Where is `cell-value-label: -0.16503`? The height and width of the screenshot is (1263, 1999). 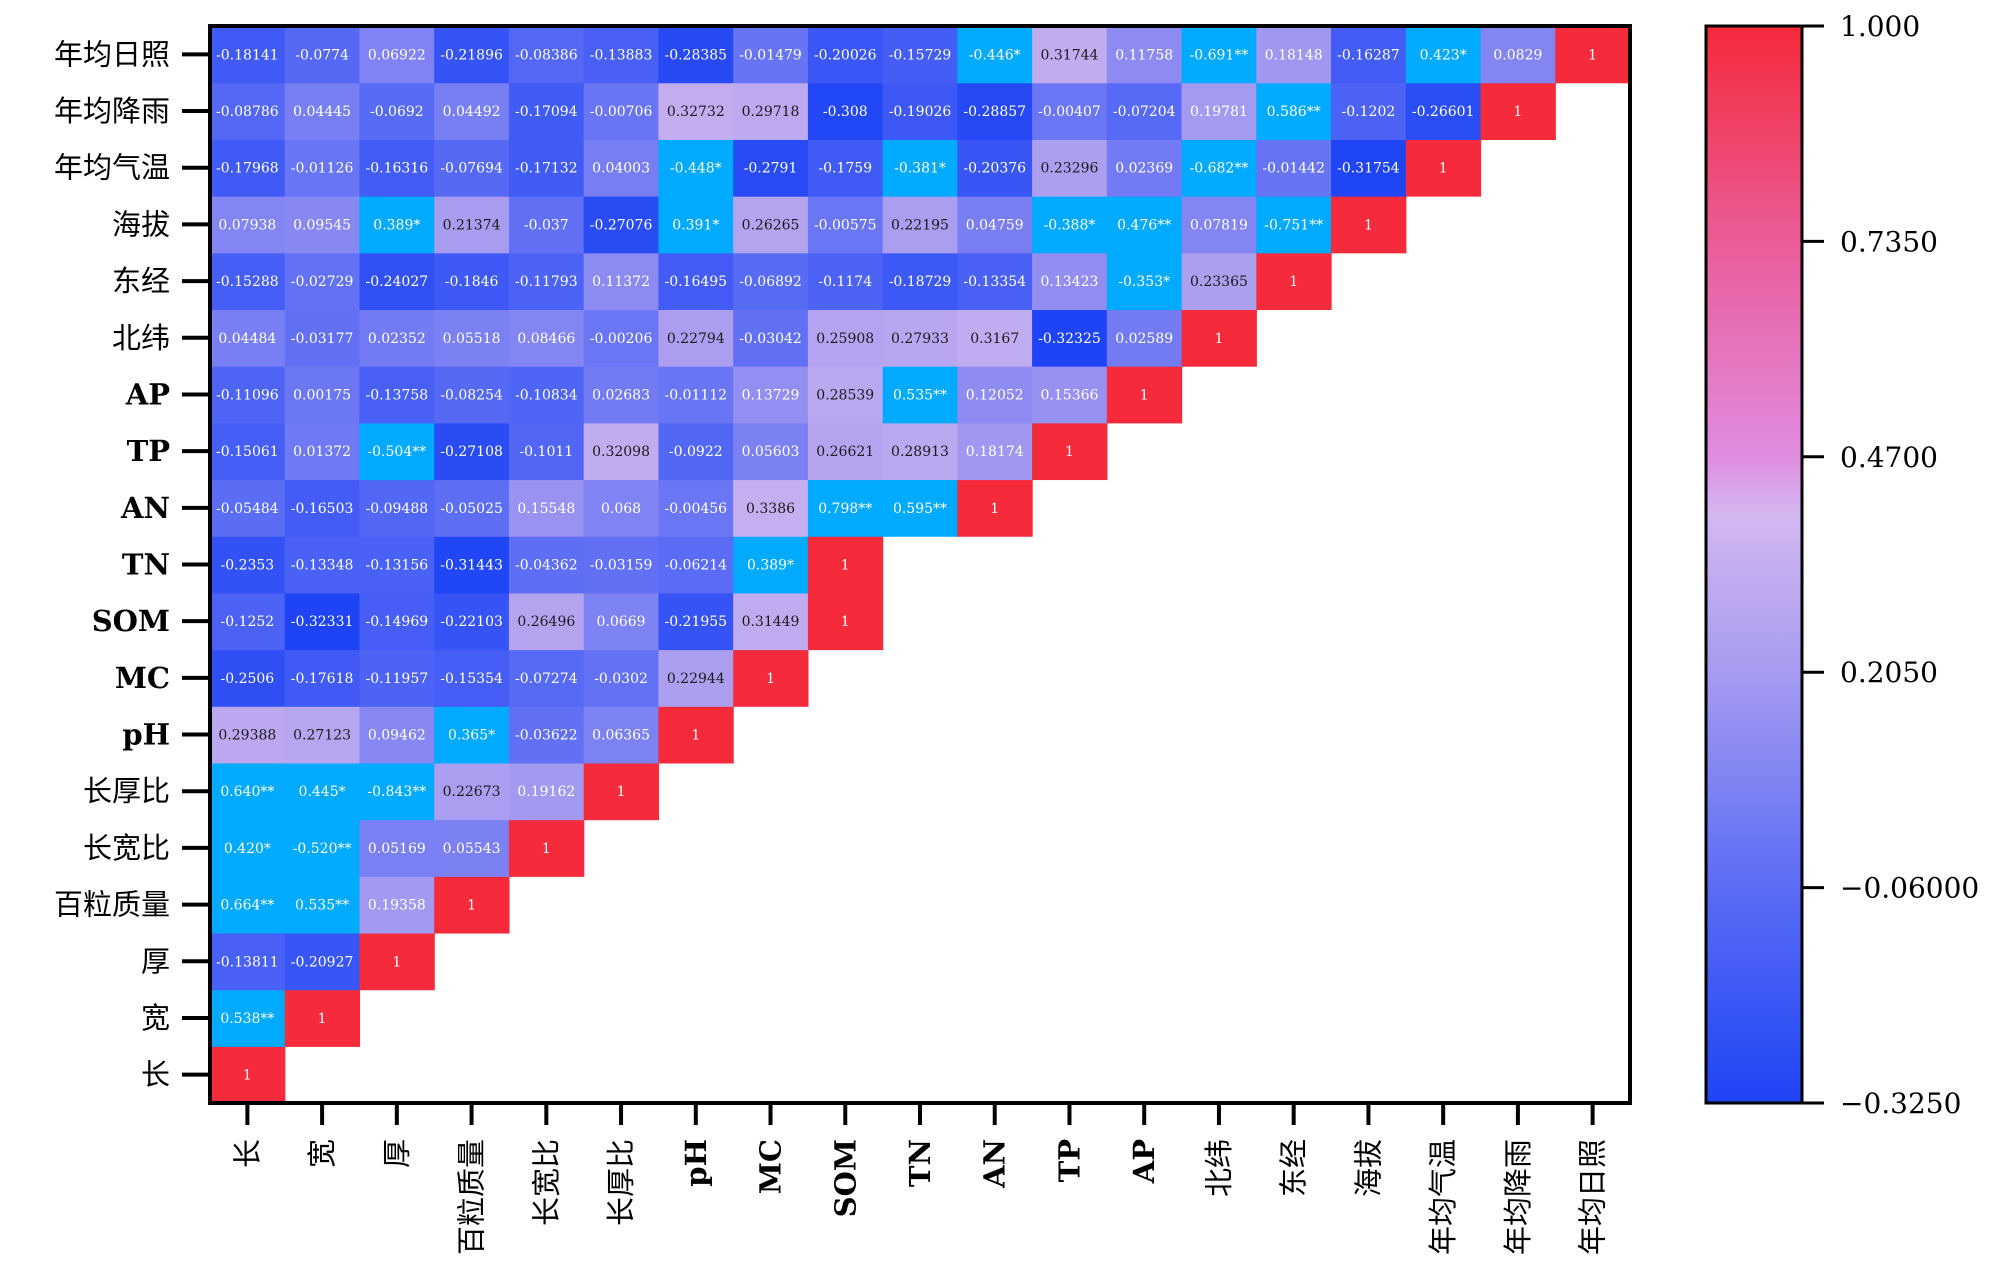 cell-value-label: -0.16503 is located at coordinates (322, 509).